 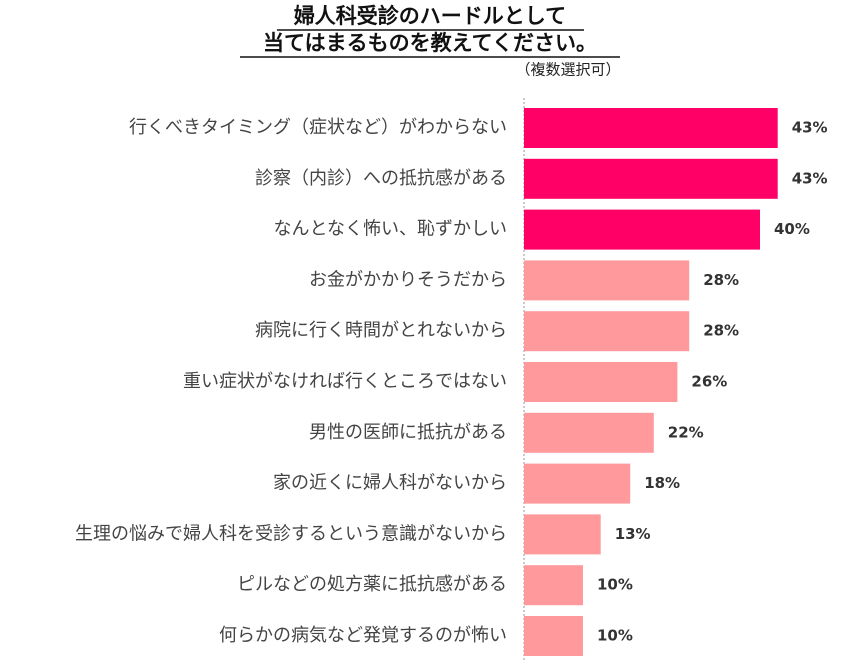 What do you see at coordinates (345, 381) in the screenshot?
I see `category-label: 重い症状がなければ行くところではない` at bounding box center [345, 381].